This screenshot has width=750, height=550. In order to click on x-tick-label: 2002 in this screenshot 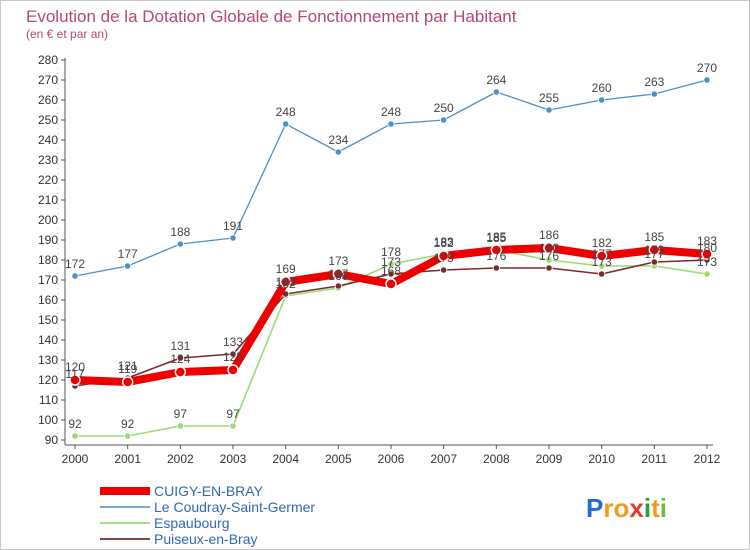, I will do `click(180, 459)`.